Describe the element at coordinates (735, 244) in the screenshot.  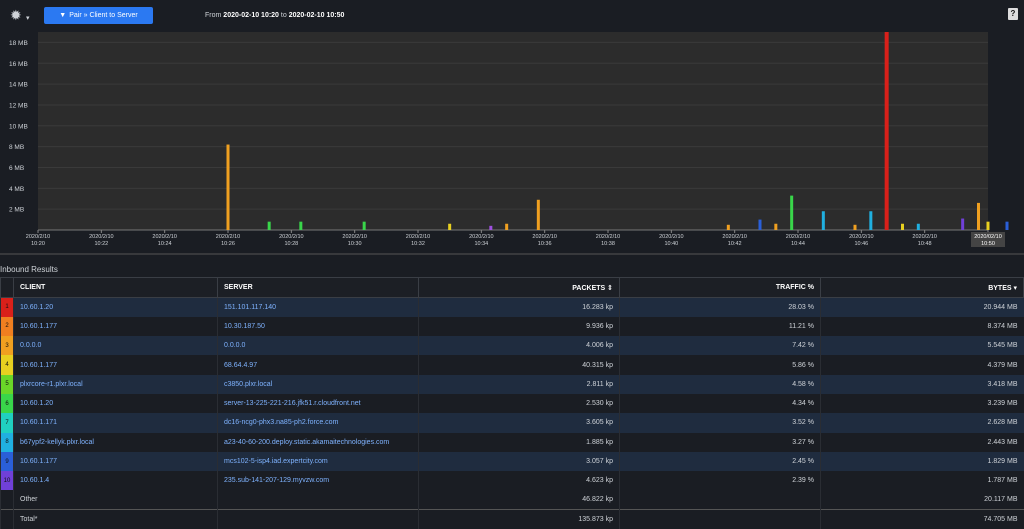
I see `x-tick-time: 10:42` at that location.